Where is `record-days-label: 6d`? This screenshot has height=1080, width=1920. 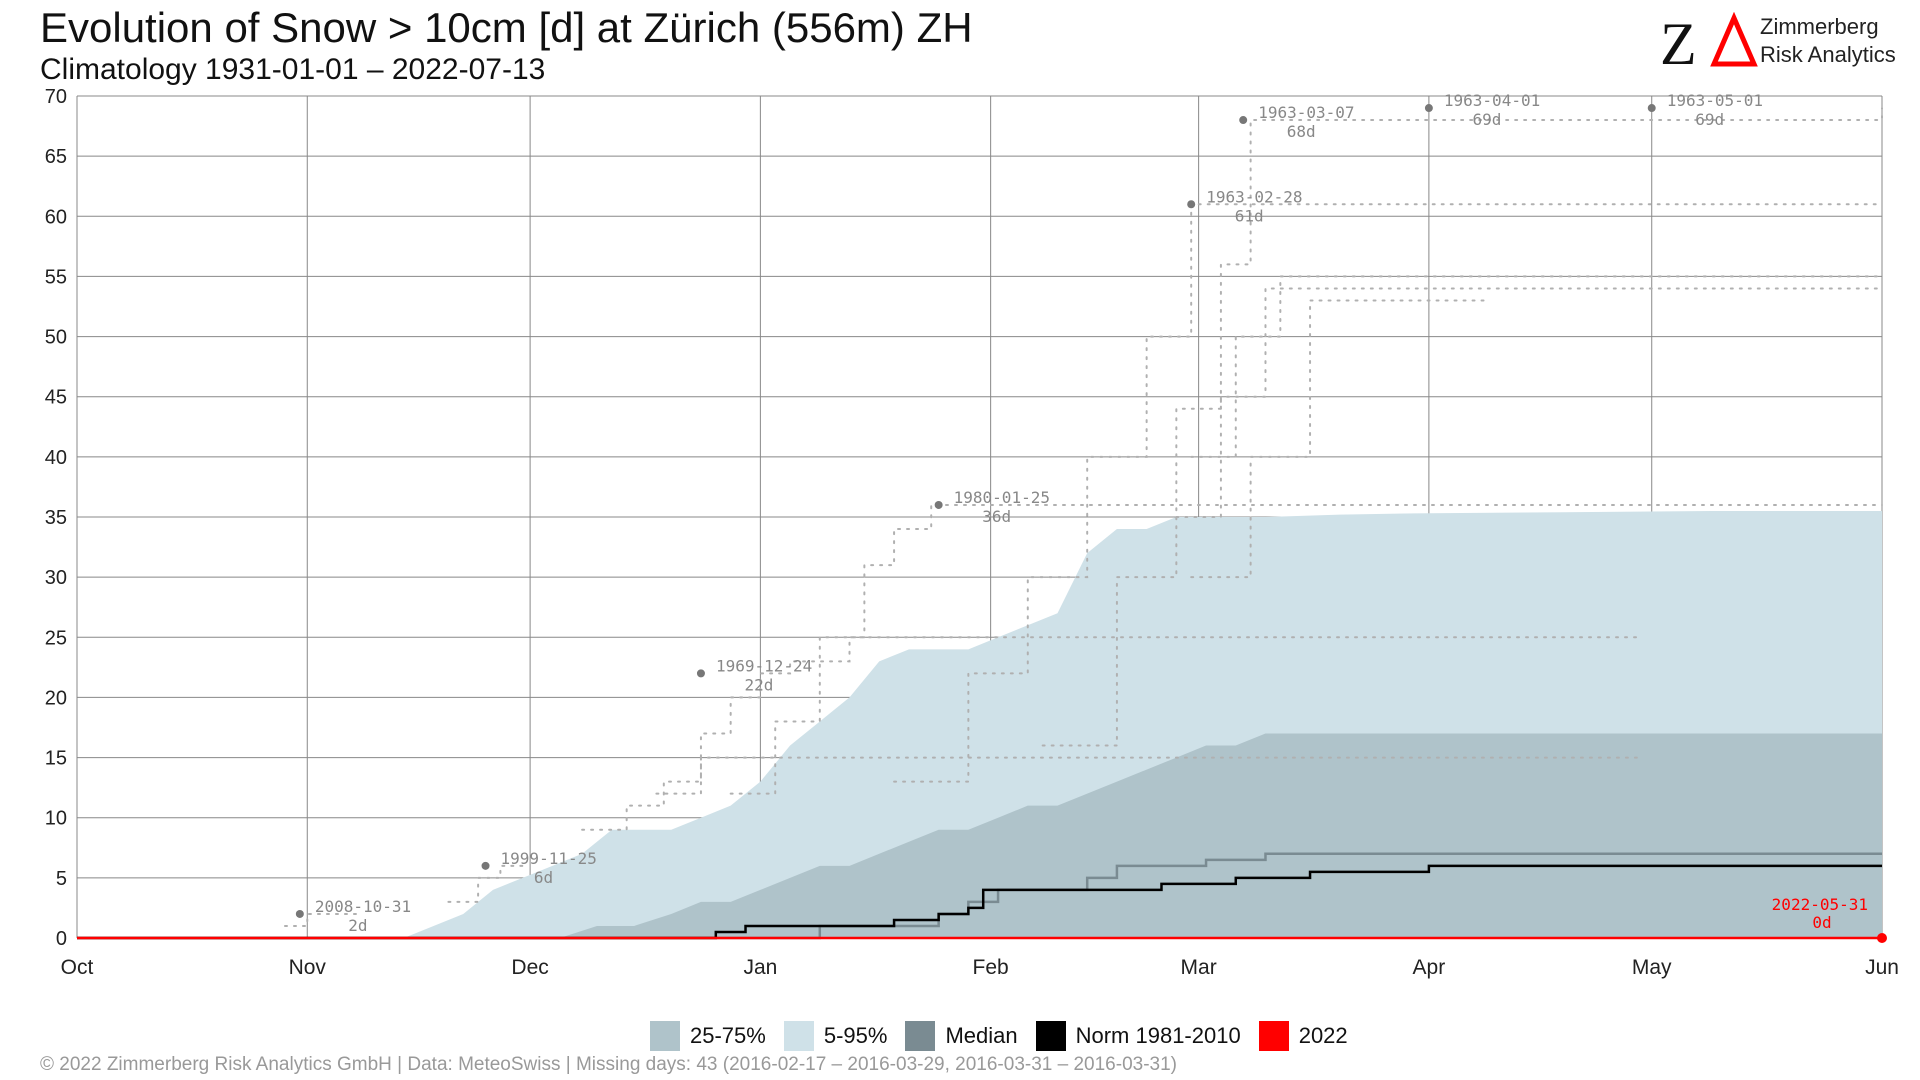 record-days-label: 6d is located at coordinates (543, 877).